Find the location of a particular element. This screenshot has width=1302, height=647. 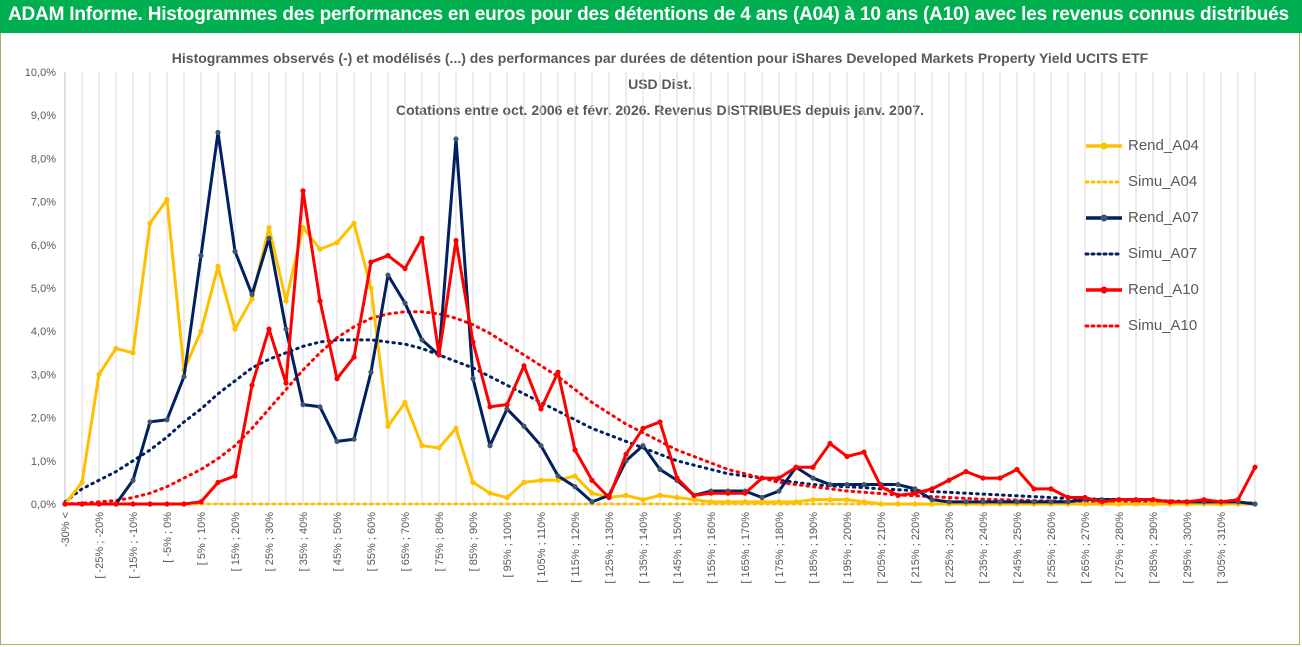

x-tick-label: [ 215% ; 220% is located at coordinates (916, 548).